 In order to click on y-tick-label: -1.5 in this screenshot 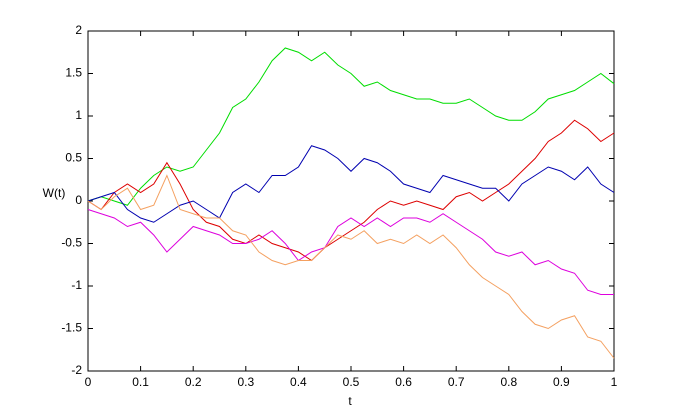, I will do `click(71, 328)`.